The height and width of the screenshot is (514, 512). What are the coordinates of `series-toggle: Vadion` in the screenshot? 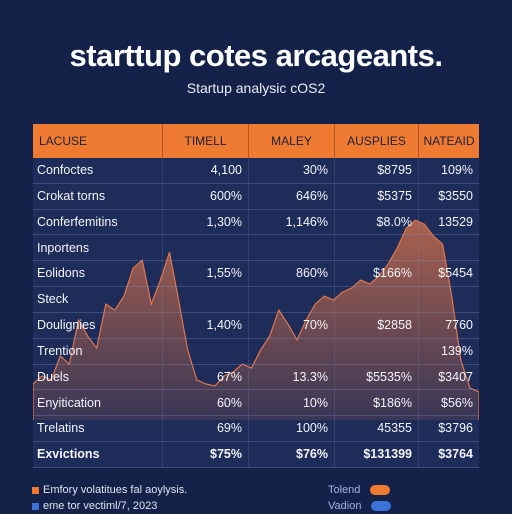 It's located at (360, 506).